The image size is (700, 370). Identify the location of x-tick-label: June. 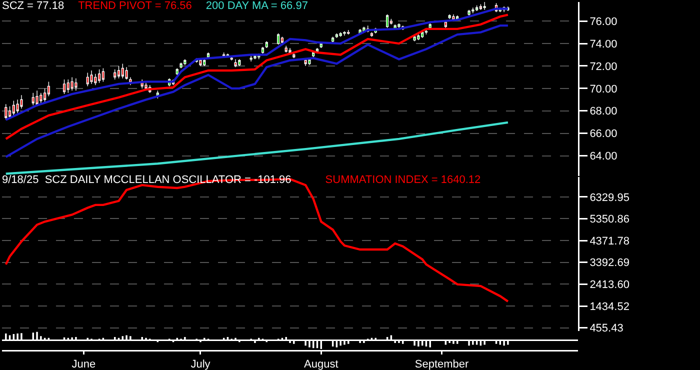
(84, 364).